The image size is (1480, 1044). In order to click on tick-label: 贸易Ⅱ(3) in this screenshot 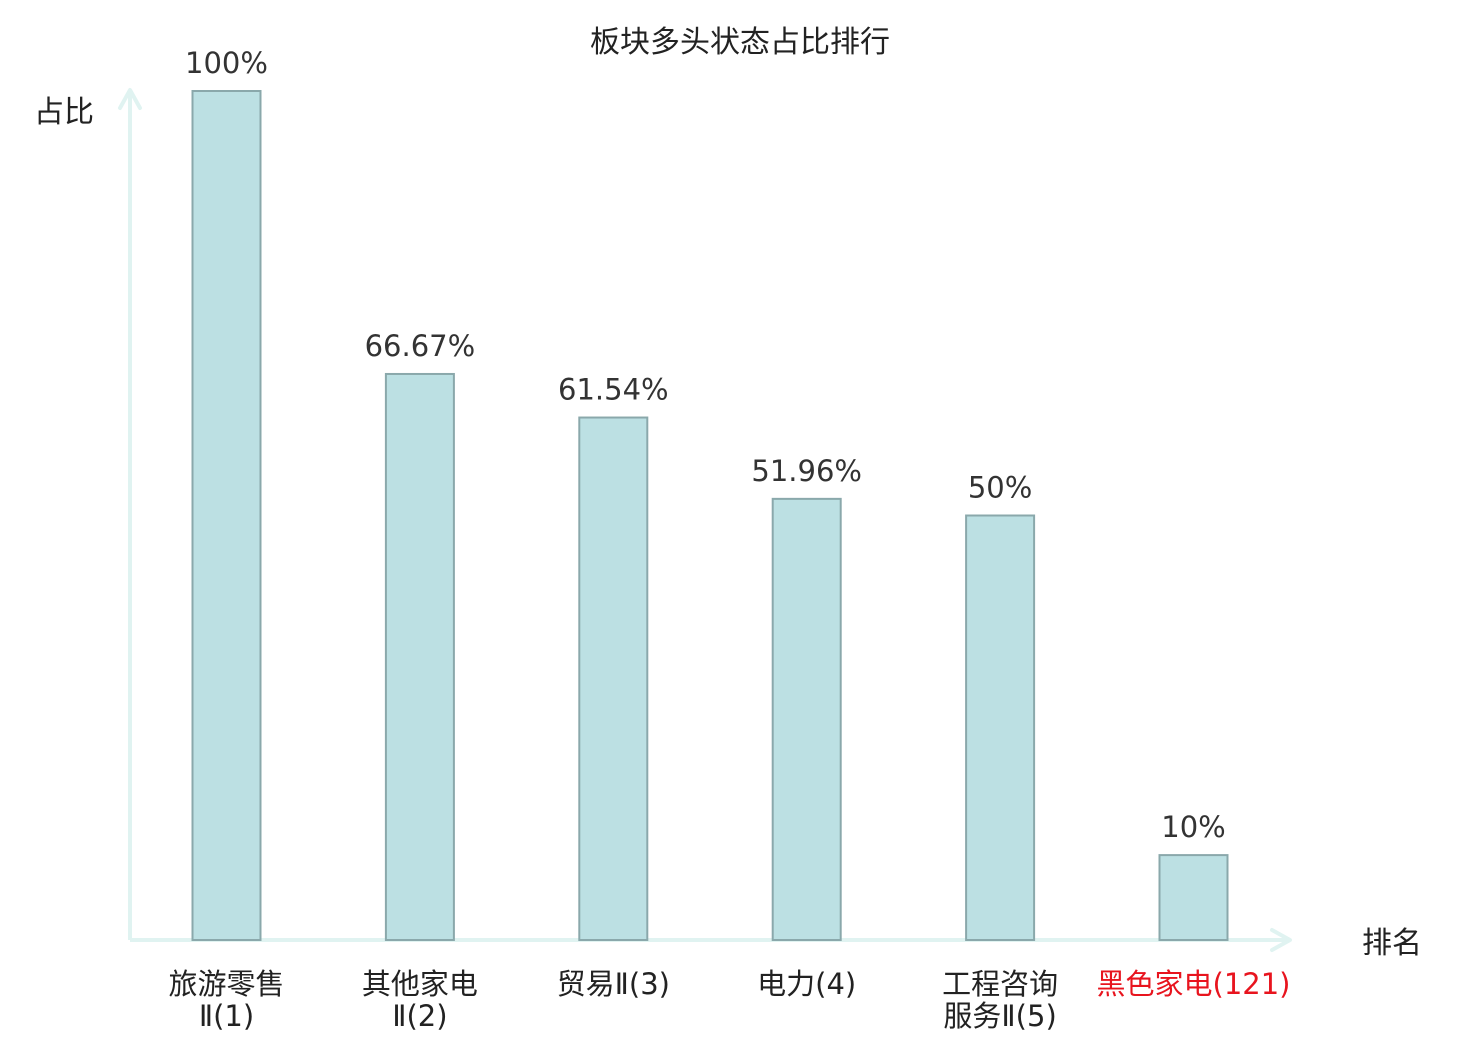, I will do `click(613, 984)`.